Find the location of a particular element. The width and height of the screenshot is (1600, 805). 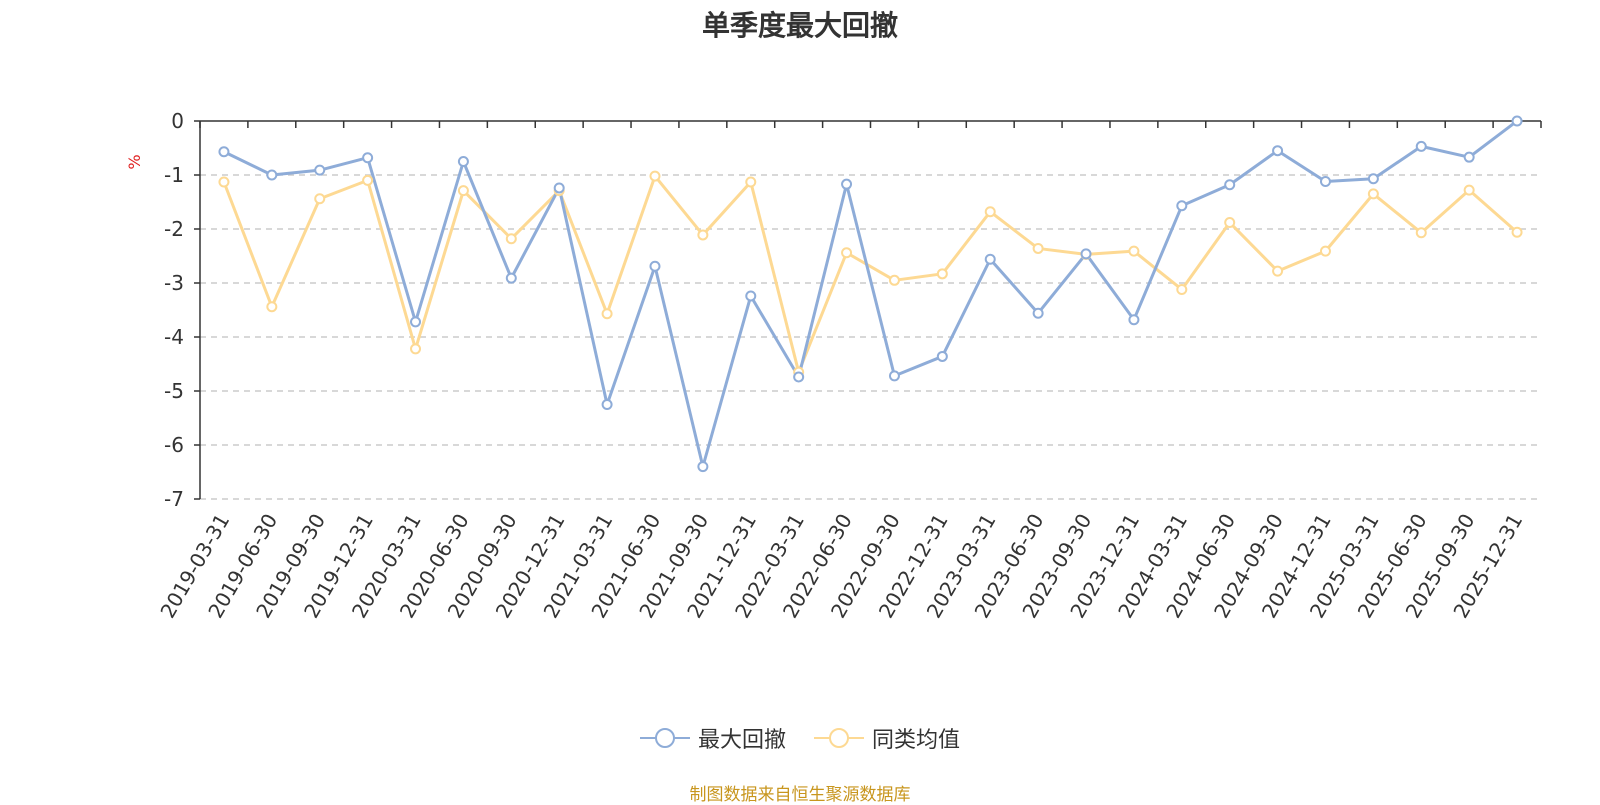

legend-item-series-1: 最大回撤 is located at coordinates (712, 738).